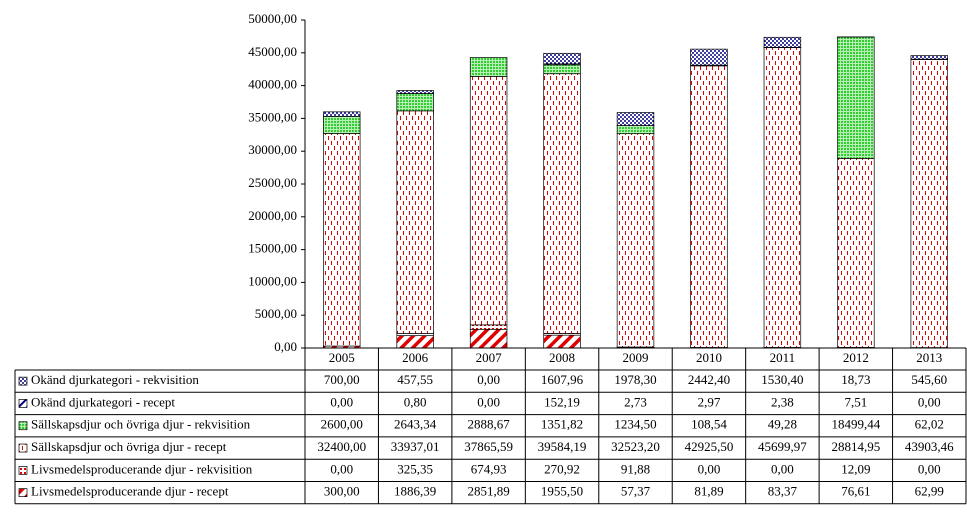 The height and width of the screenshot is (526, 967). Describe the element at coordinates (342, 491) in the screenshot. I see `table-value: 300,00` at that location.